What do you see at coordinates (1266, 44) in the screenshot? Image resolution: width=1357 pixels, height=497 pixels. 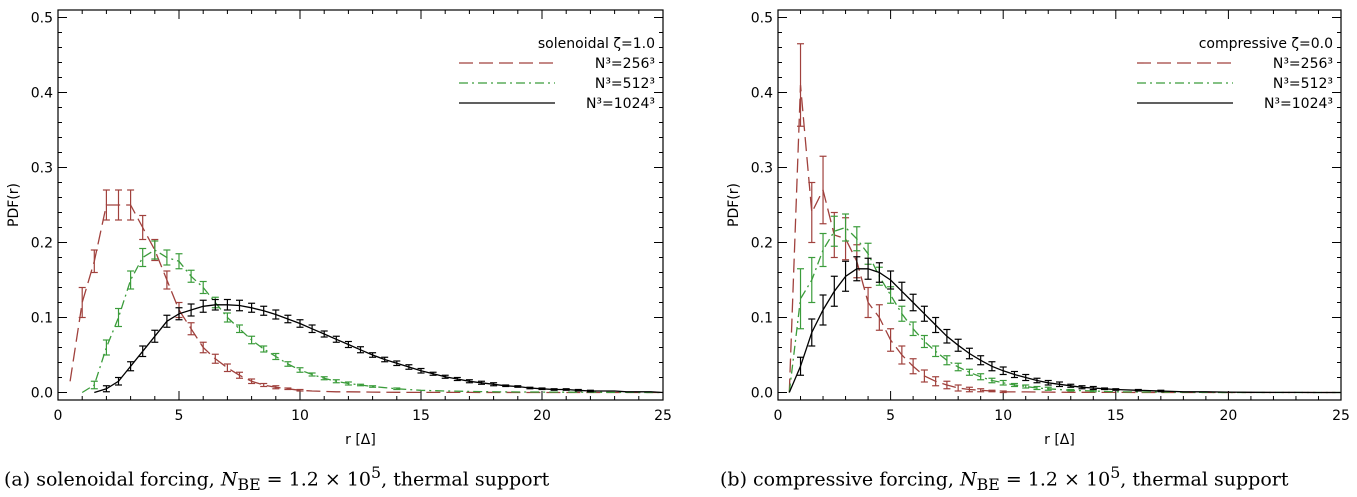 I see `legend-title: compressive ζ=0.0` at bounding box center [1266, 44].